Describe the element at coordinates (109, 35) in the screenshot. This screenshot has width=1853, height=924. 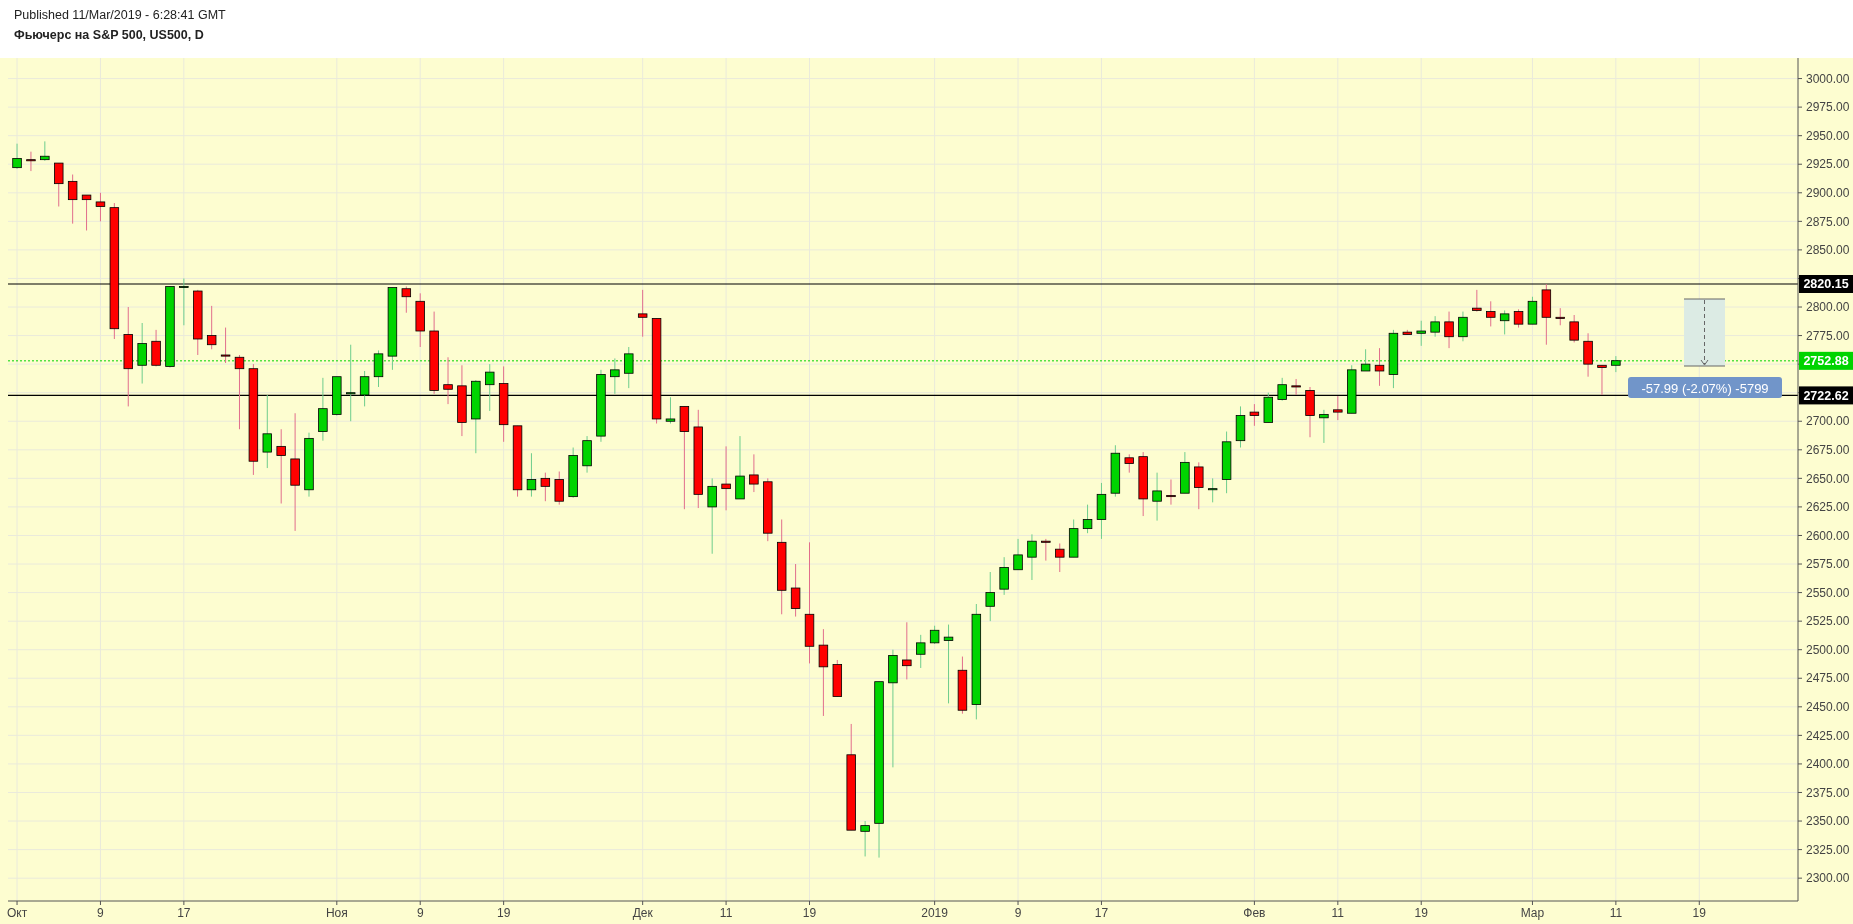
I see `chart-title: Фьючерс на S&P 500, US500, D` at that location.